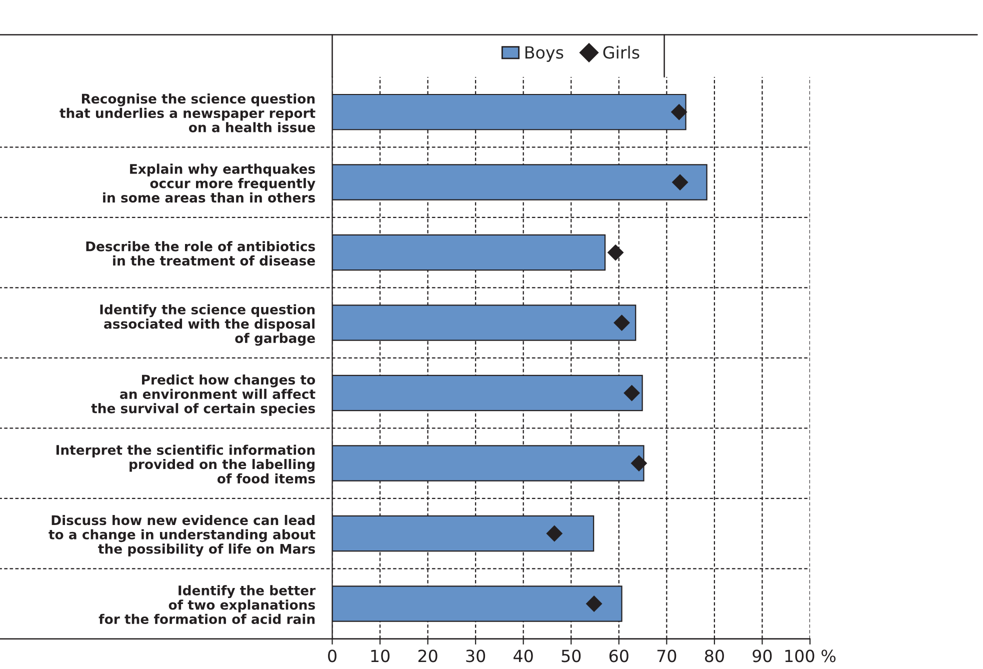 The height and width of the screenshot is (669, 983). What do you see at coordinates (810, 656) in the screenshot?
I see `x-tick-label: 100 %` at bounding box center [810, 656].